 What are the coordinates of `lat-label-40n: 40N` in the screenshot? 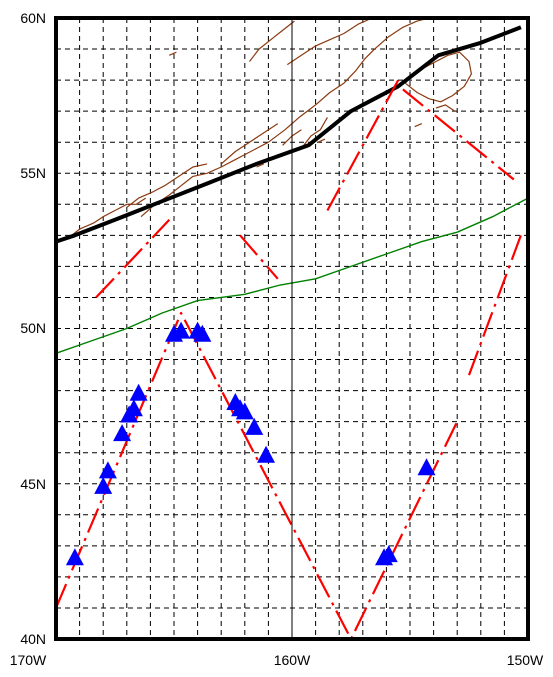 It's located at (33, 639).